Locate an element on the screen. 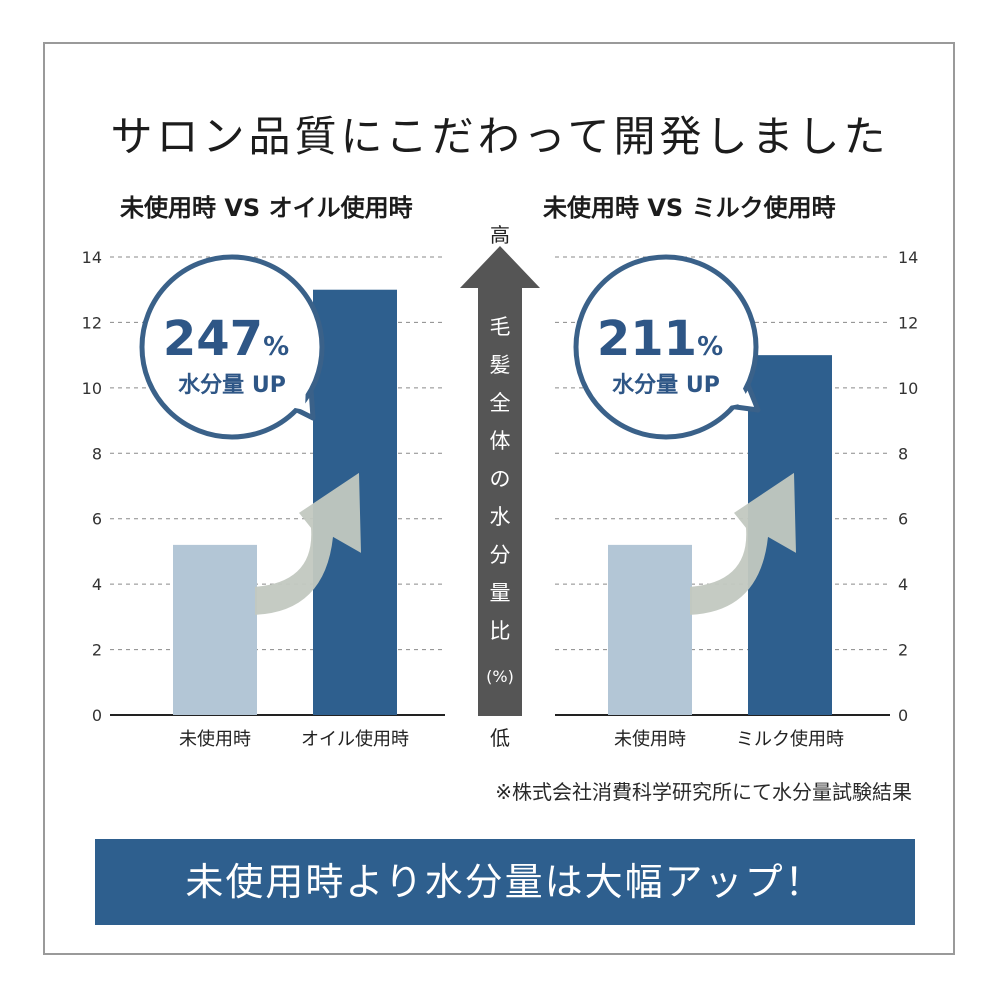 This screenshot has height=1000, width=1000. summary-banner: 未使用時より水分量は大幅アップ！ is located at coordinates (505, 882).